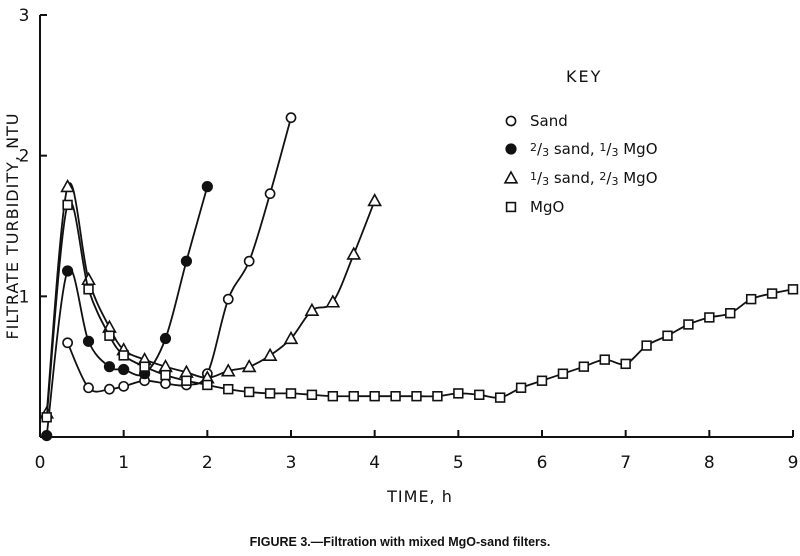 This screenshot has width=800, height=556. Describe the element at coordinates (12, 225) in the screenshot. I see `y-axis-title: FILTRATE TURBIDITY, NTU` at that location.